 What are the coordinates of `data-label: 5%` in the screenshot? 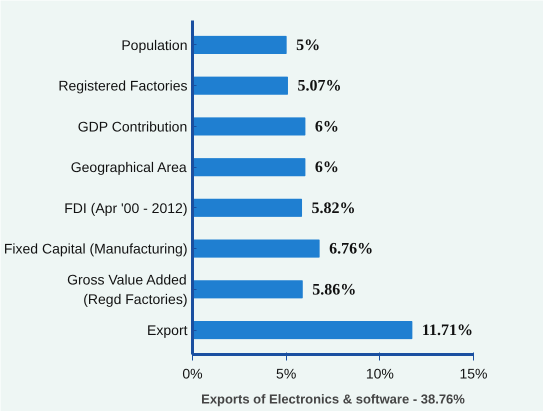 It's located at (308, 45).